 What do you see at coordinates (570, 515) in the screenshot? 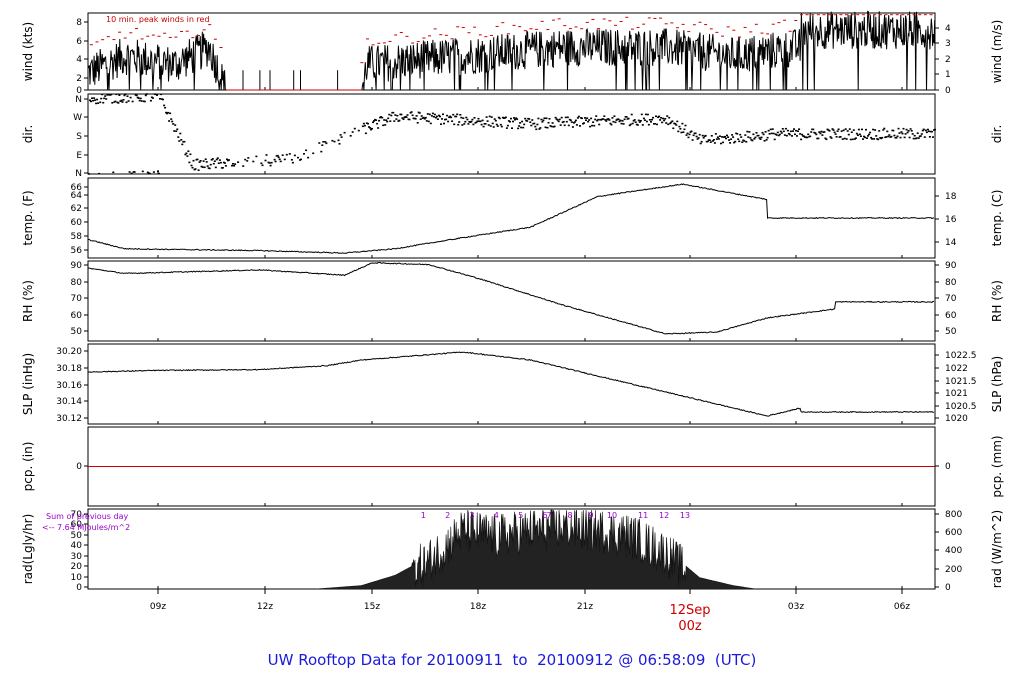
I see `rad-hour-mark: 8` at bounding box center [570, 515].